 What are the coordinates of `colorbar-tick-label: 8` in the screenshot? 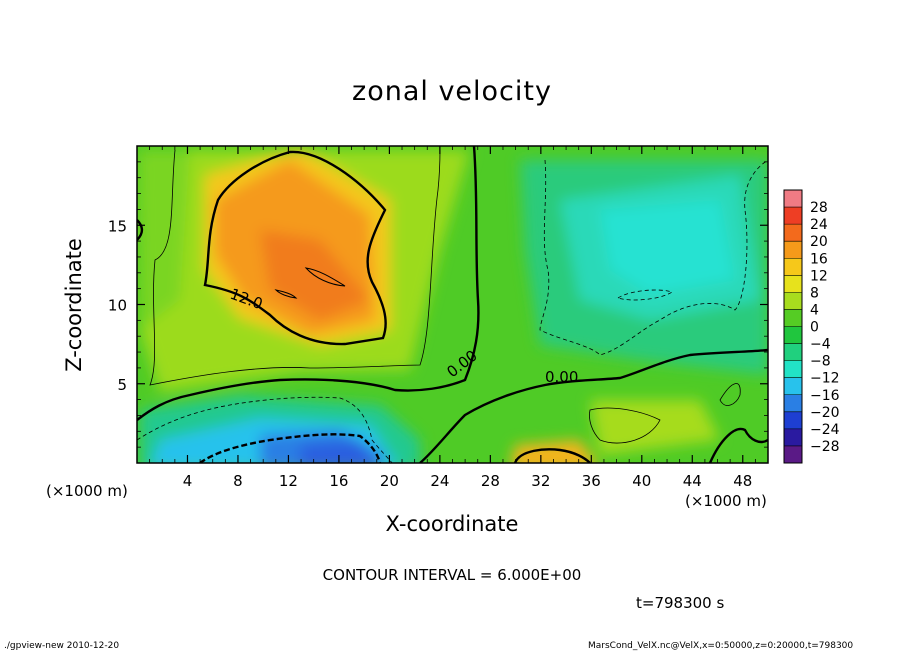 It's located at (814, 293).